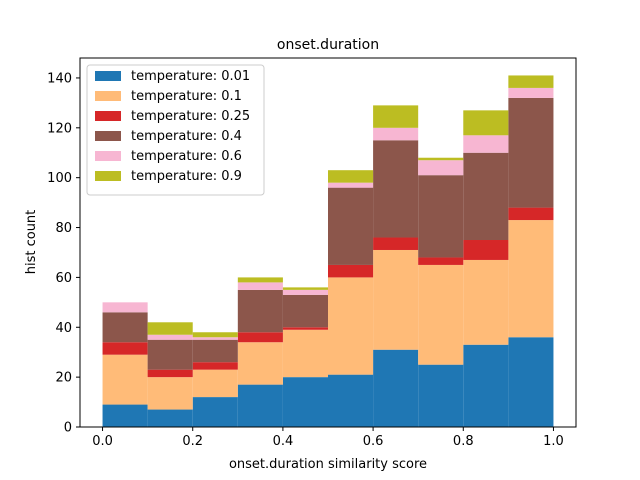  Describe the element at coordinates (192, 441) in the screenshot. I see `x-tick-label: 0.2` at that location.